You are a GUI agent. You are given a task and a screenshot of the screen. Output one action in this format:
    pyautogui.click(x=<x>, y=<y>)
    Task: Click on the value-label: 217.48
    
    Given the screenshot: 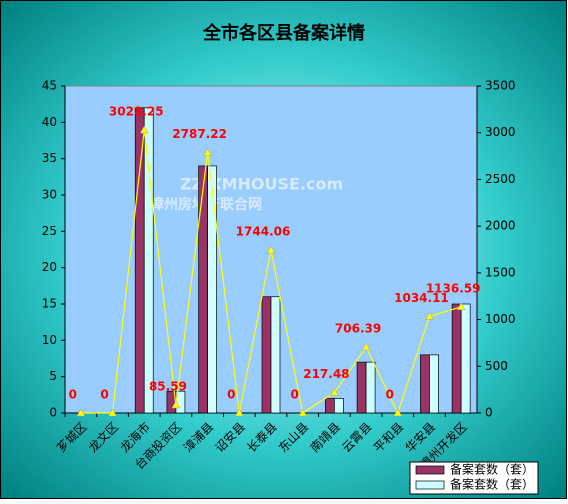 What is the action you would take?
    pyautogui.click(x=326, y=374)
    